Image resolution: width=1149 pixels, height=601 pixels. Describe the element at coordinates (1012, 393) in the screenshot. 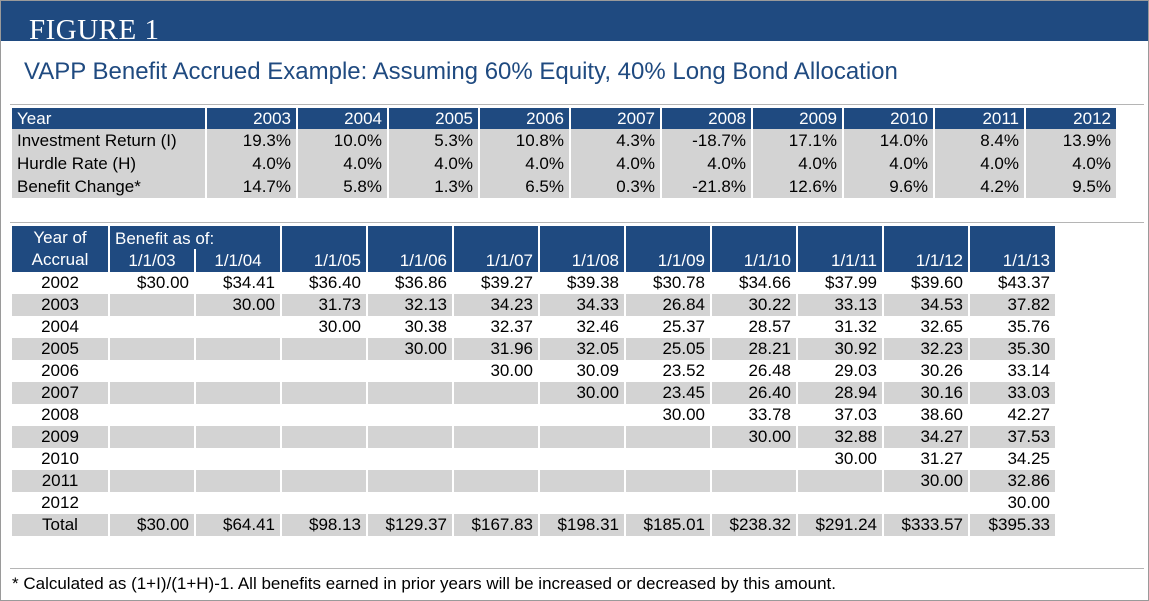

I see `benefit-cell: 33.03` at that location.